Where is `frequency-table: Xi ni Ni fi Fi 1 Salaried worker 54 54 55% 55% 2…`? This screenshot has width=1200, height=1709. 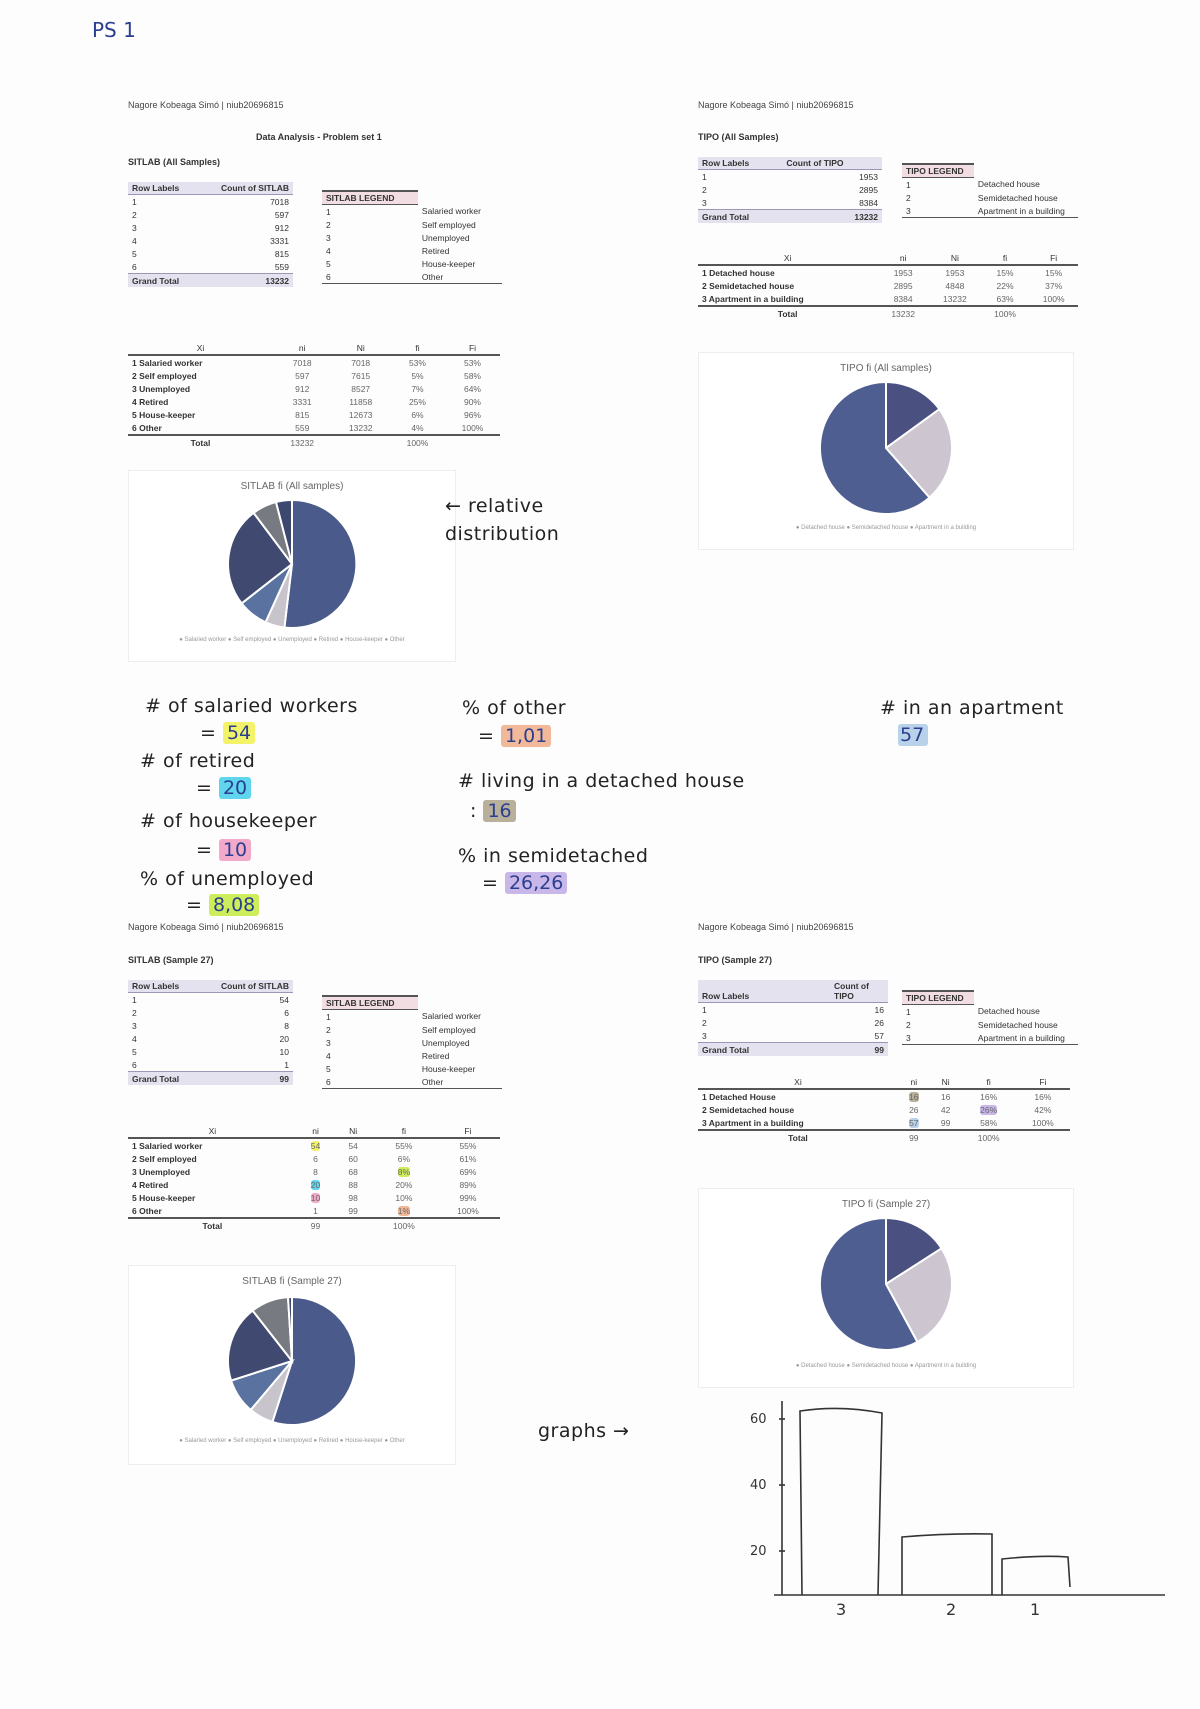
frequency-table: Xi ni Ni fi Fi 1 Salaried worker 54 54 55% 55% 2… is located at coordinates (314, 1178).